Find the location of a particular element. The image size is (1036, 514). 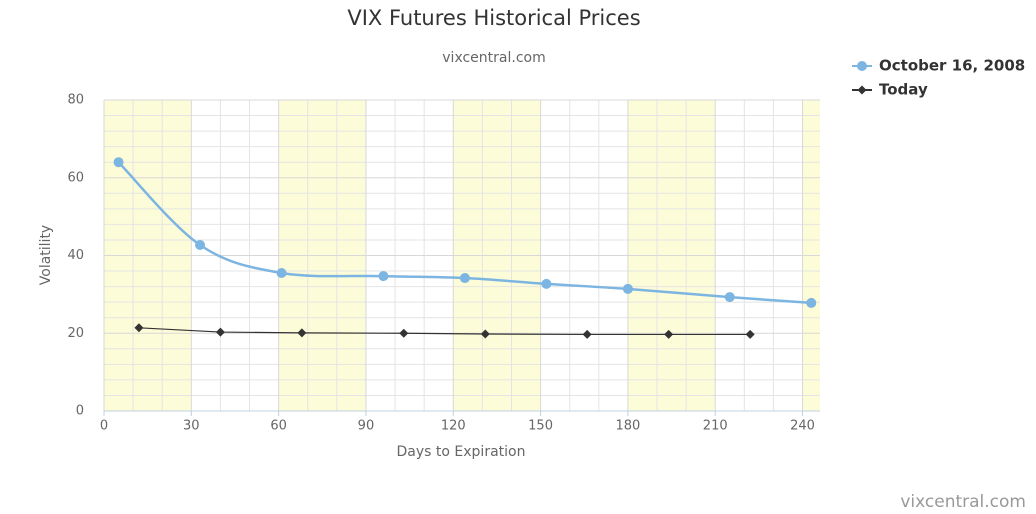

x-tick-label: 210 is located at coordinates (715, 426).